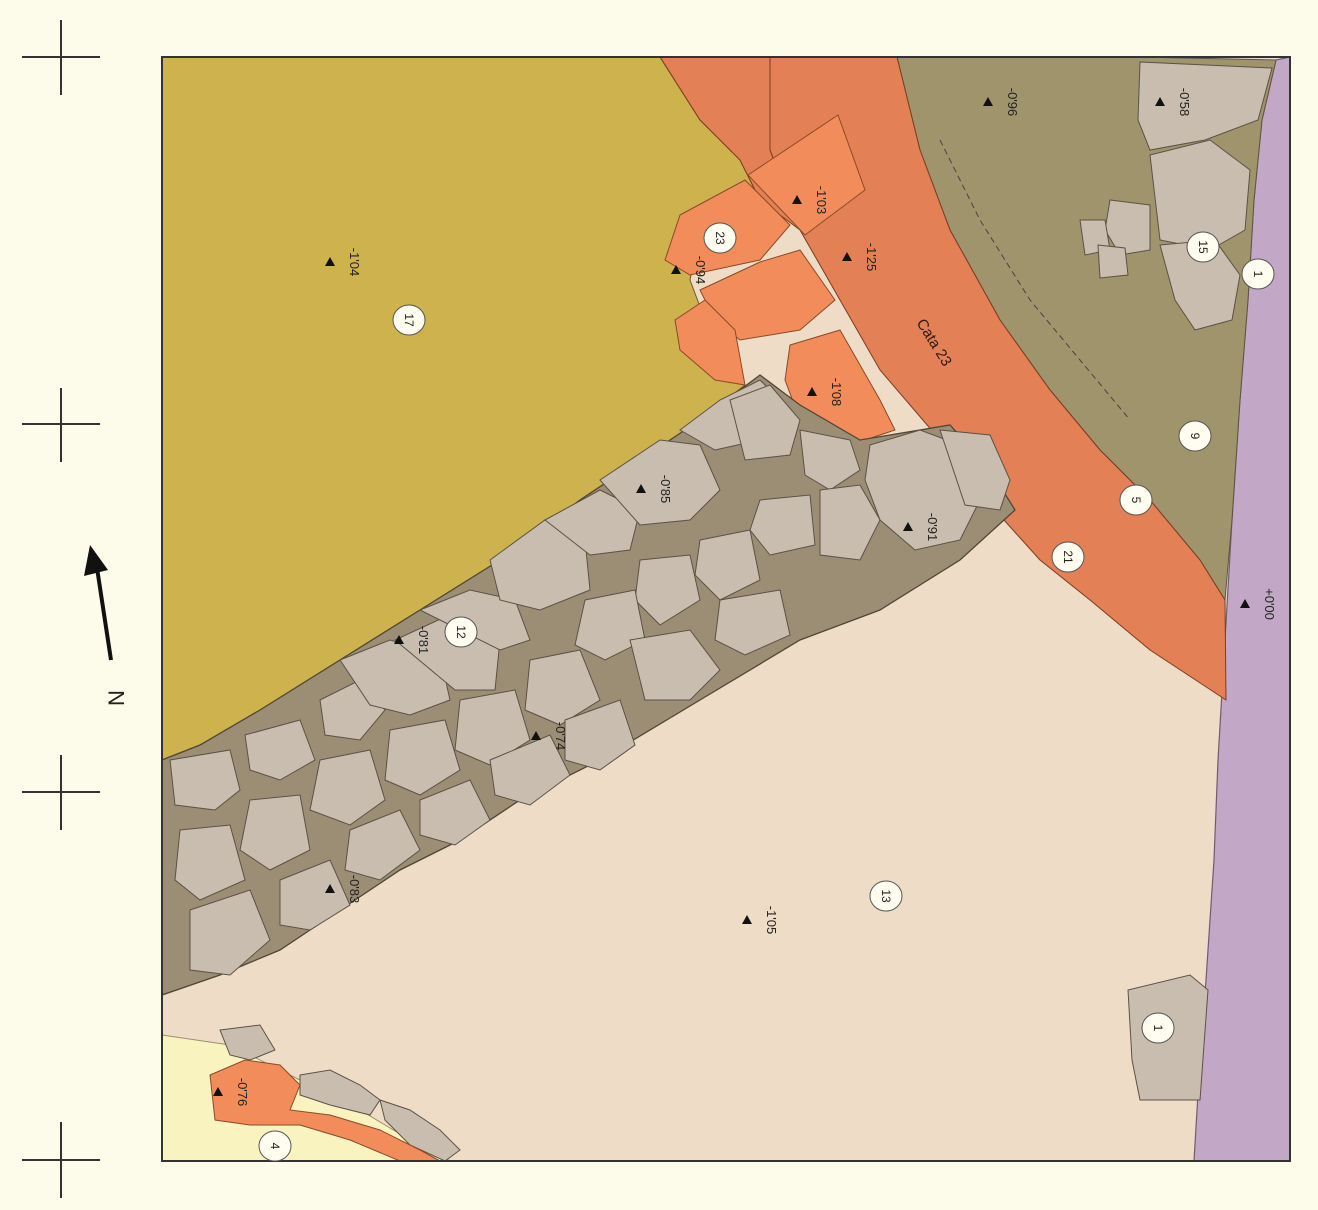 This screenshot has width=1318, height=1210. Describe the element at coordinates (836, 392) in the screenshot. I see `elevation-value: -1'08` at that location.